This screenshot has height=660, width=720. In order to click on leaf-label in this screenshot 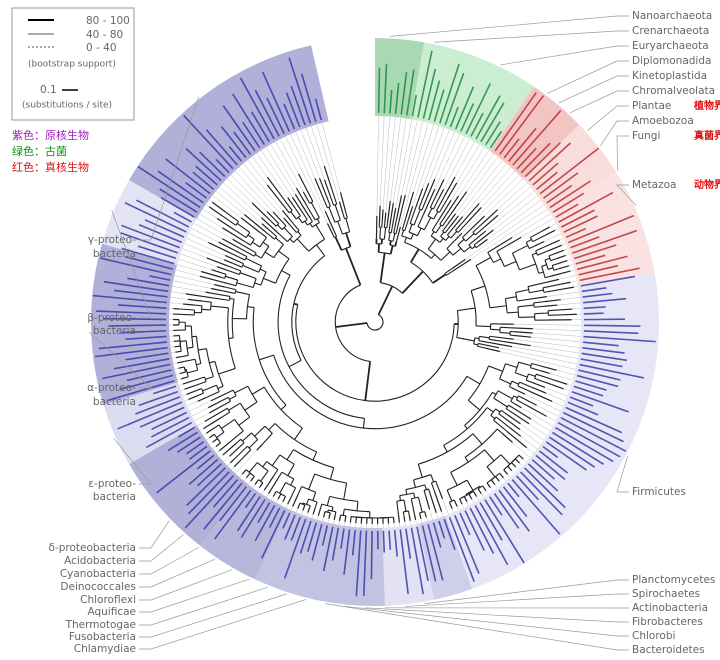, I will do `click(383, 542)`.